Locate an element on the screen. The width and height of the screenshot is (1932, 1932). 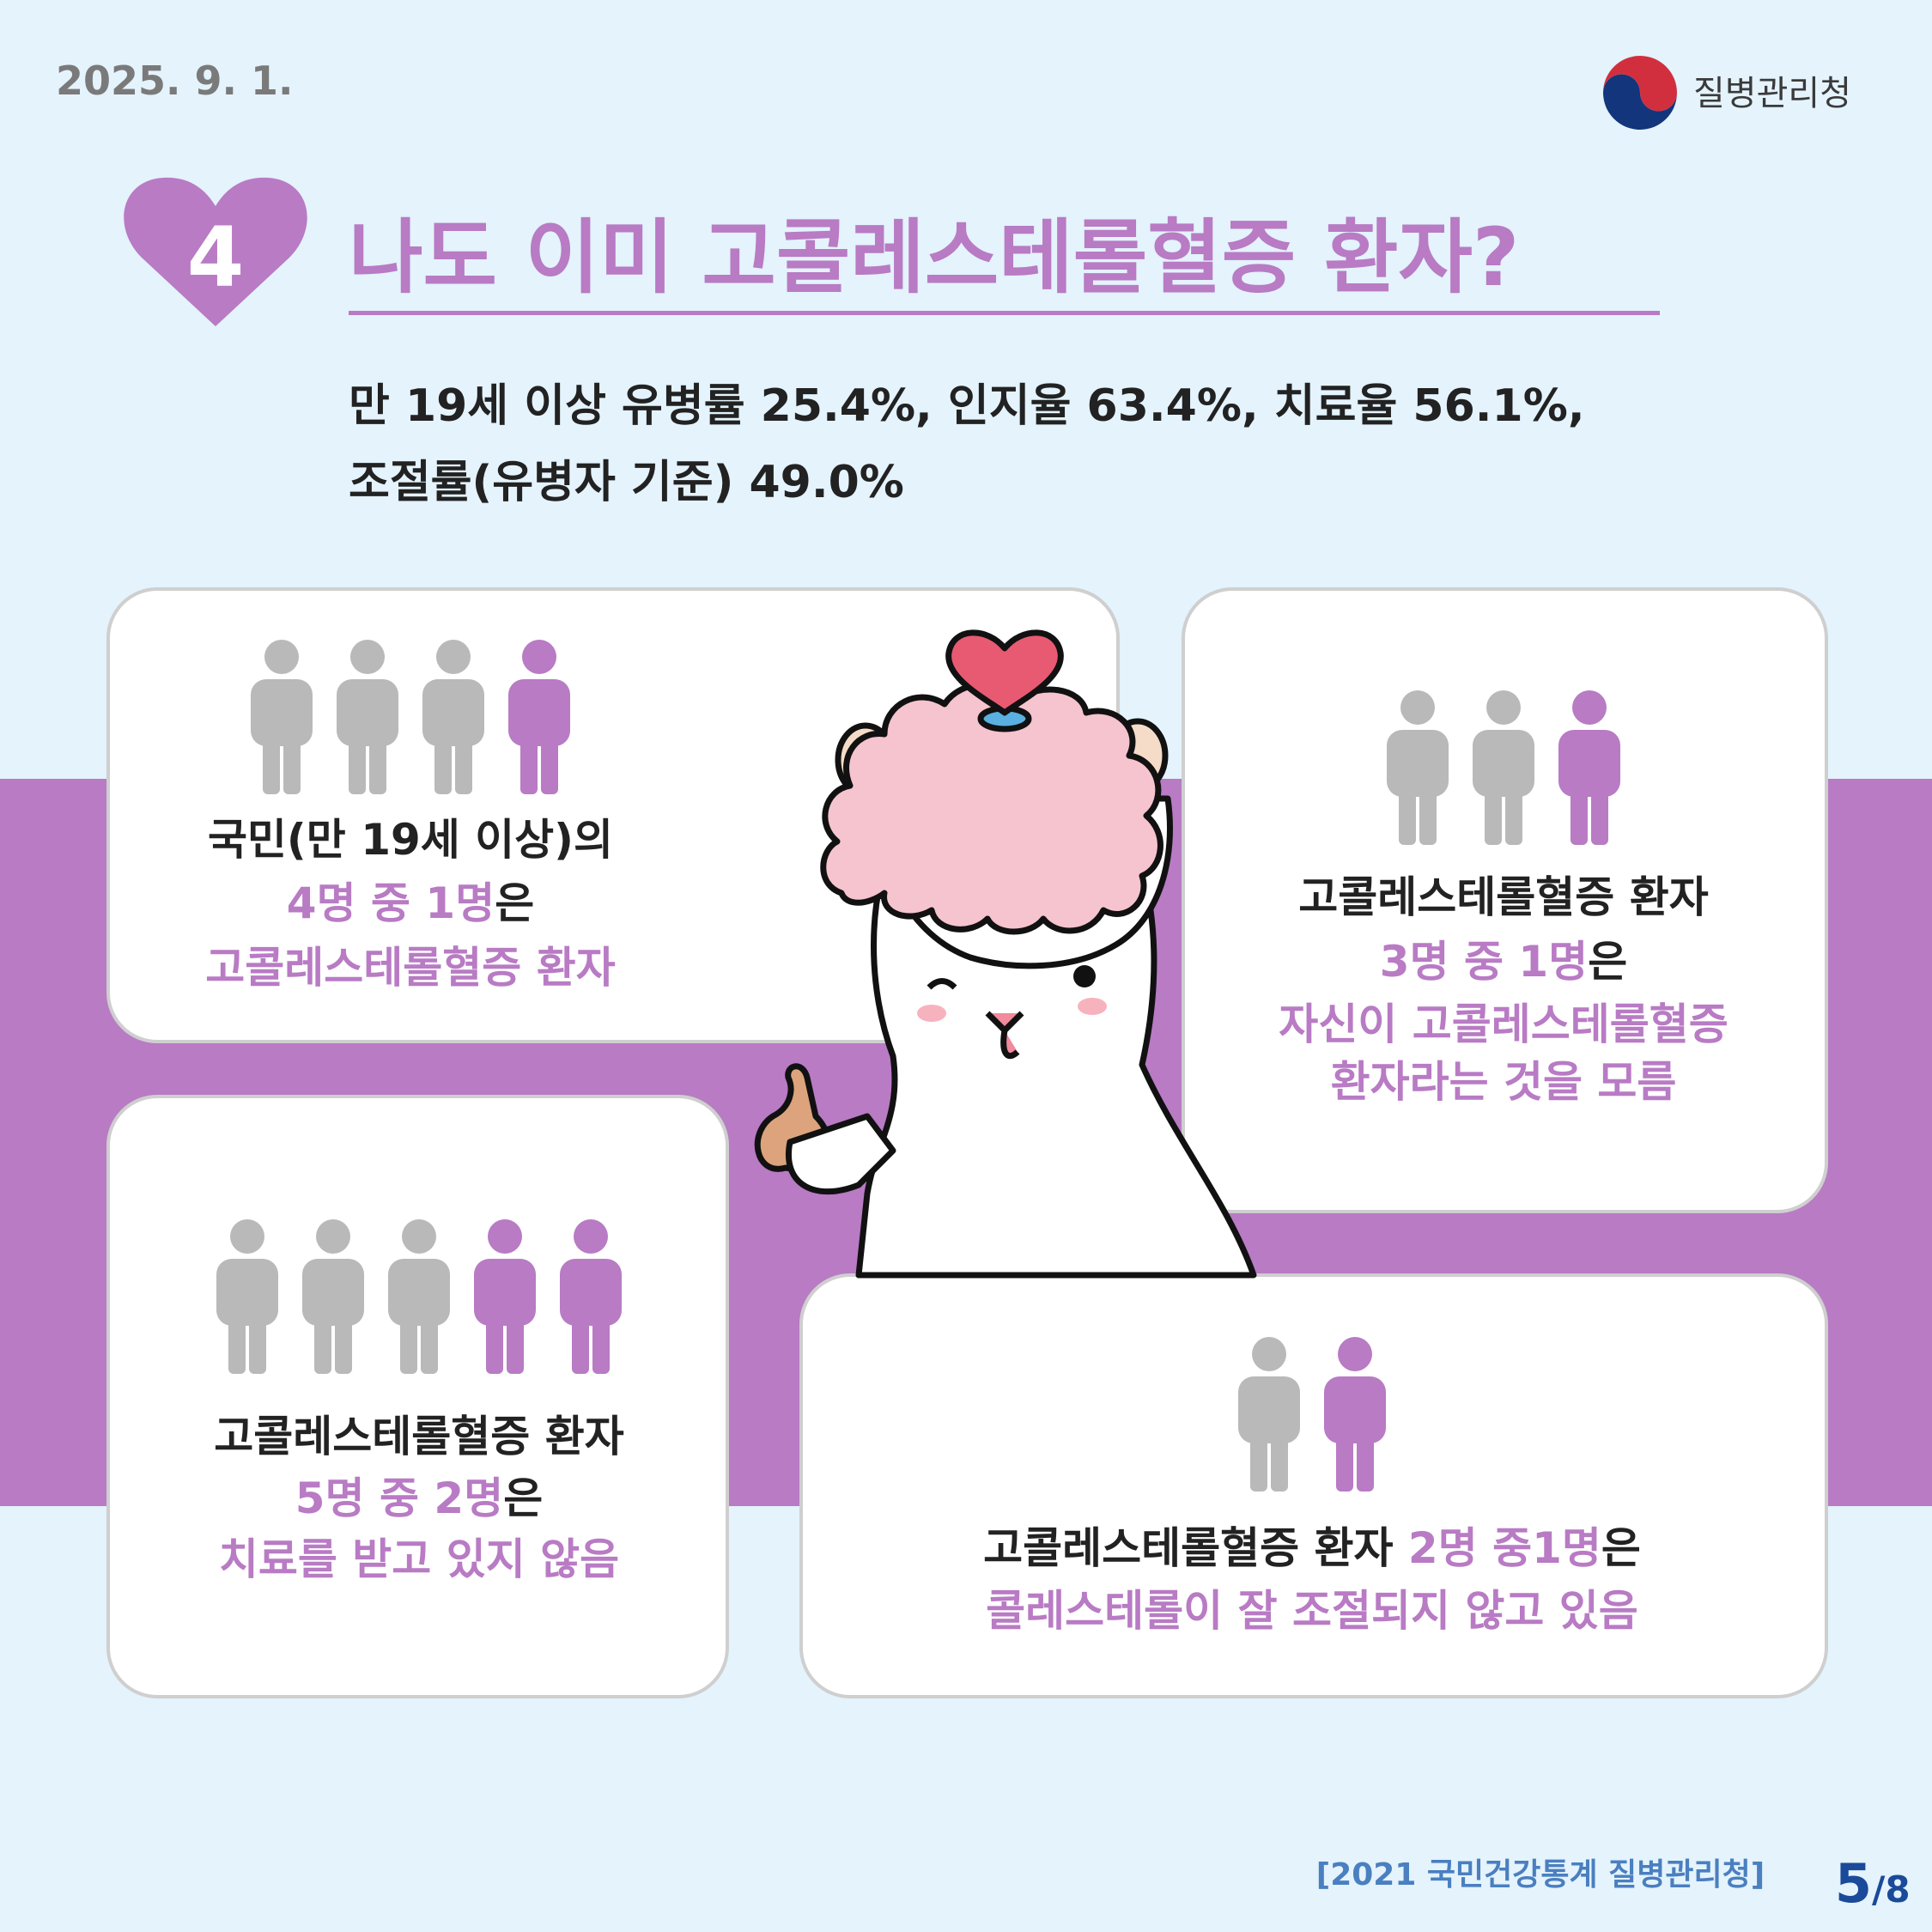
card-line: 자신이 고콜레스테롤혈증 is located at coordinates (1503, 1024).